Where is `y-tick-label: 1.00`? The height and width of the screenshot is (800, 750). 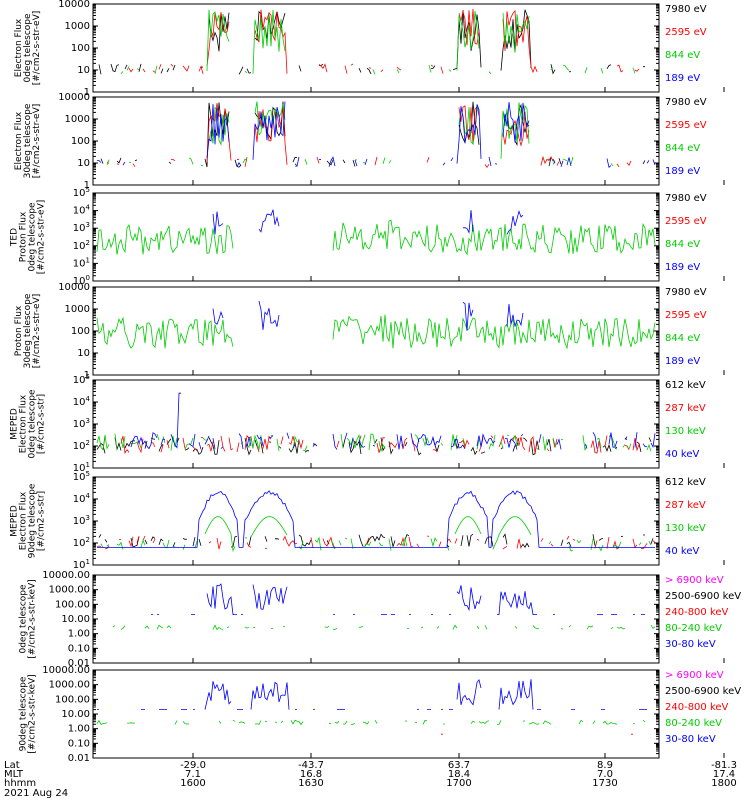 y-tick-label: 1.00 is located at coordinates (79, 729).